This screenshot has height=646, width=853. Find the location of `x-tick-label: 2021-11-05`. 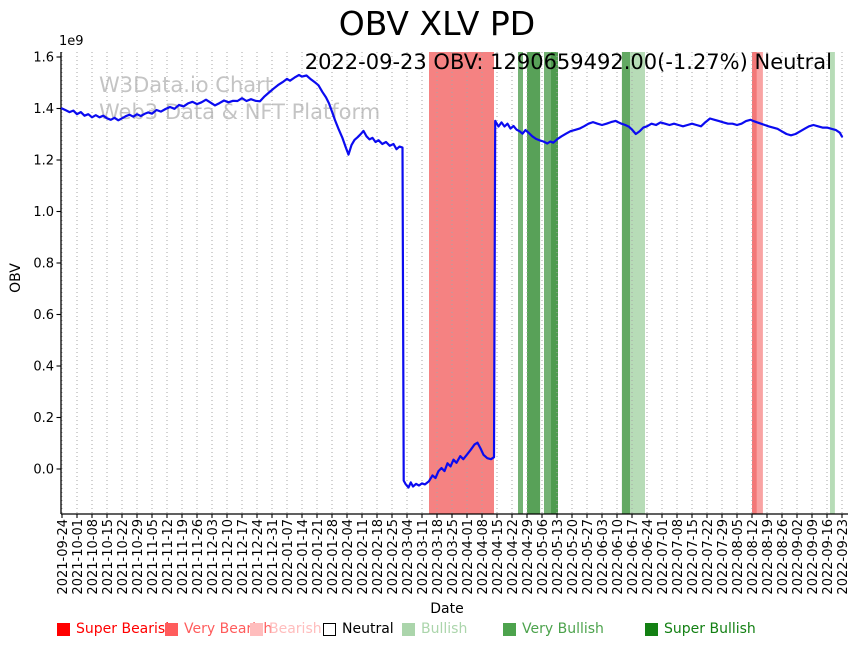

x-tick-label: 2021-11-05 is located at coordinates (153, 557).